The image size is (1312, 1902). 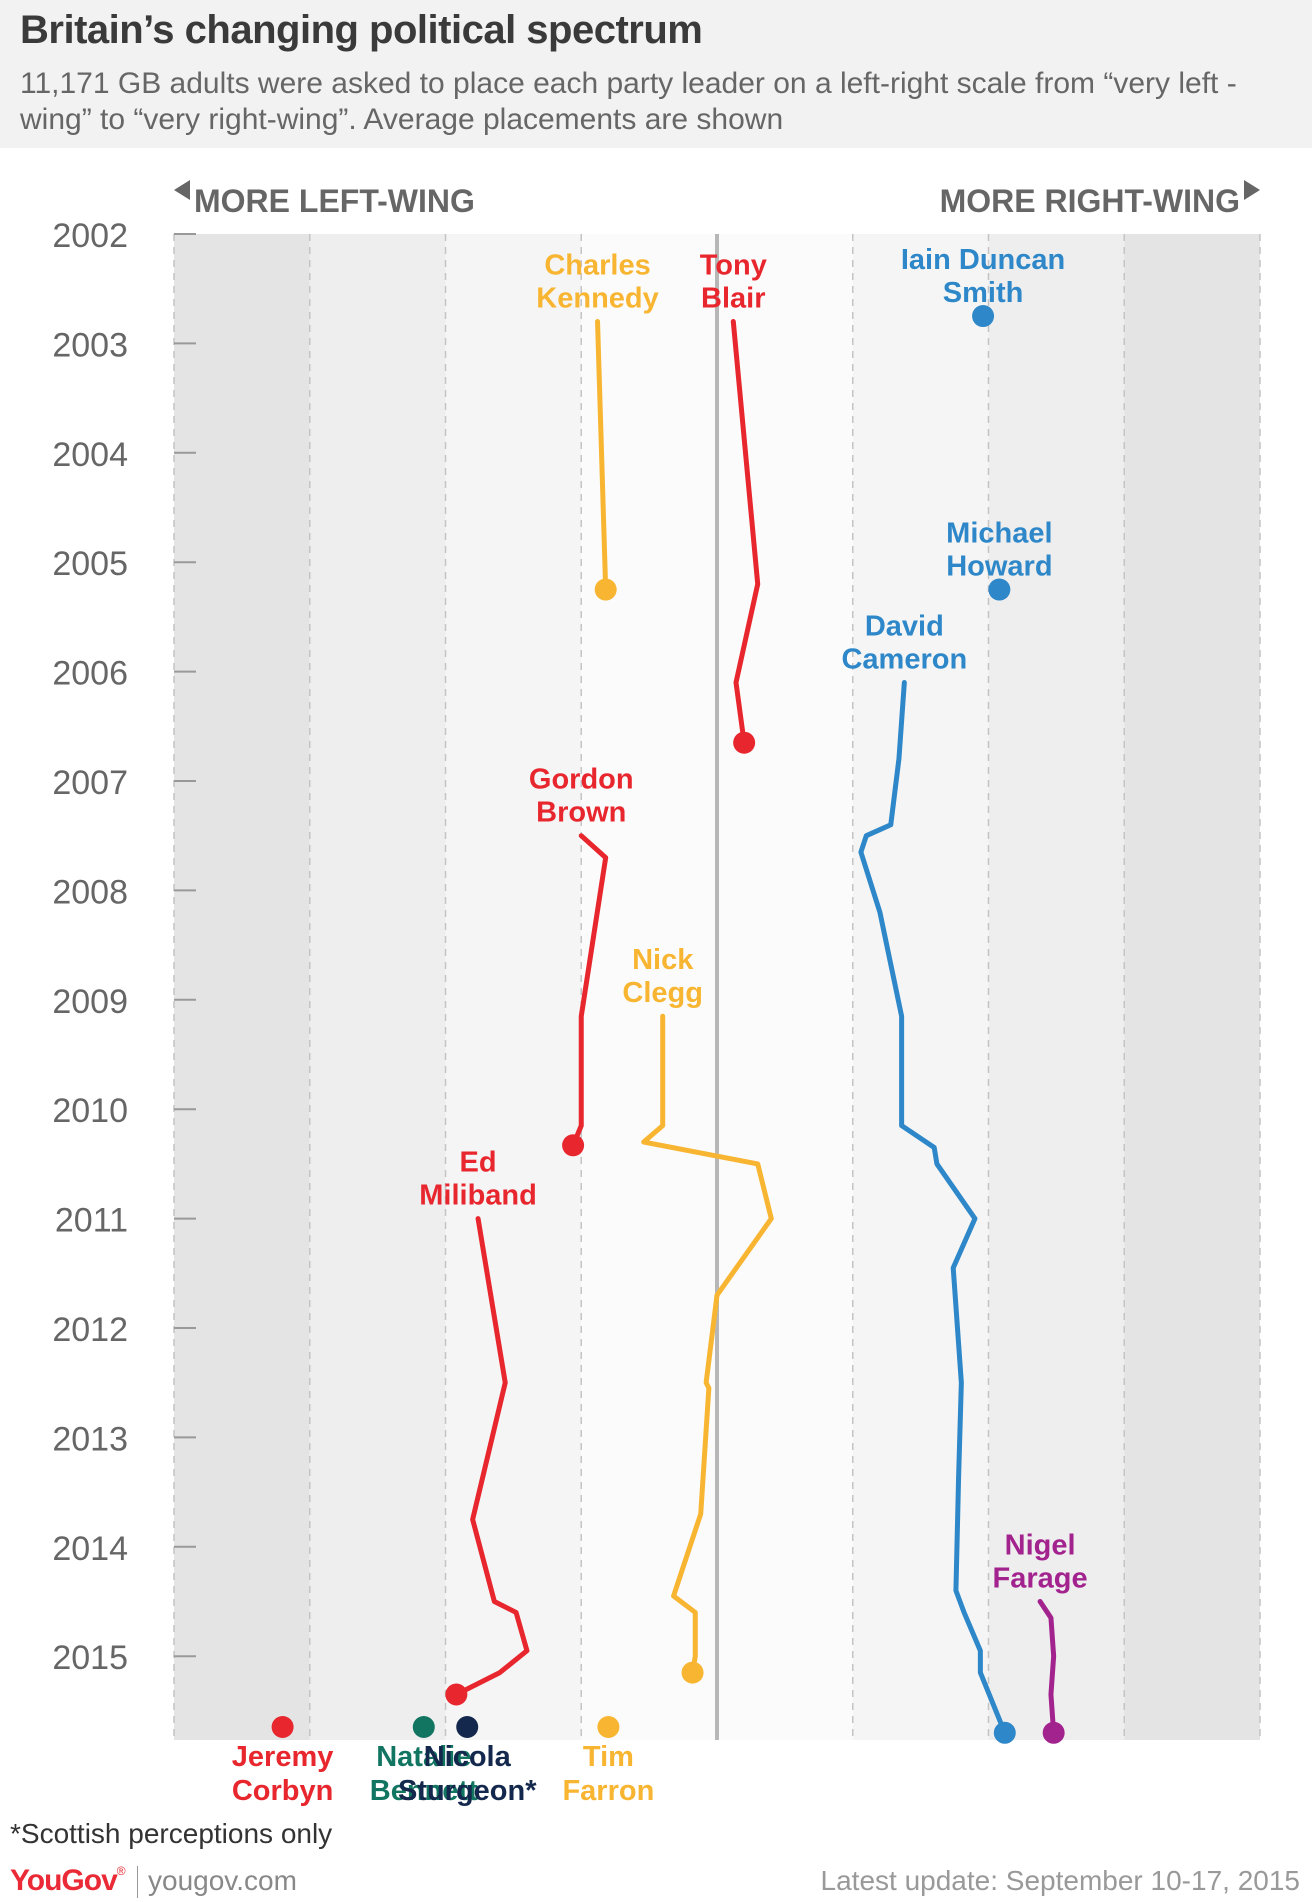 I want to click on current-dot-natalie-bennett, so click(x=423, y=1727).